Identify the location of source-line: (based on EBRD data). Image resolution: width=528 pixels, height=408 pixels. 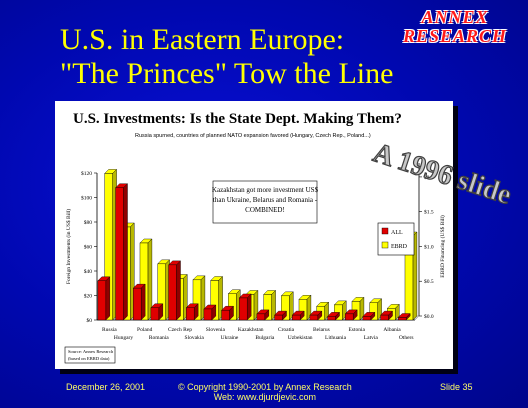
(89, 358).